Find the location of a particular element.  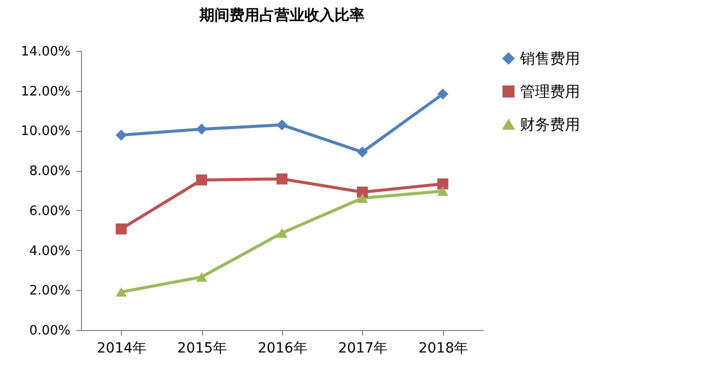

x-tick-label: 2016年 is located at coordinates (283, 348).